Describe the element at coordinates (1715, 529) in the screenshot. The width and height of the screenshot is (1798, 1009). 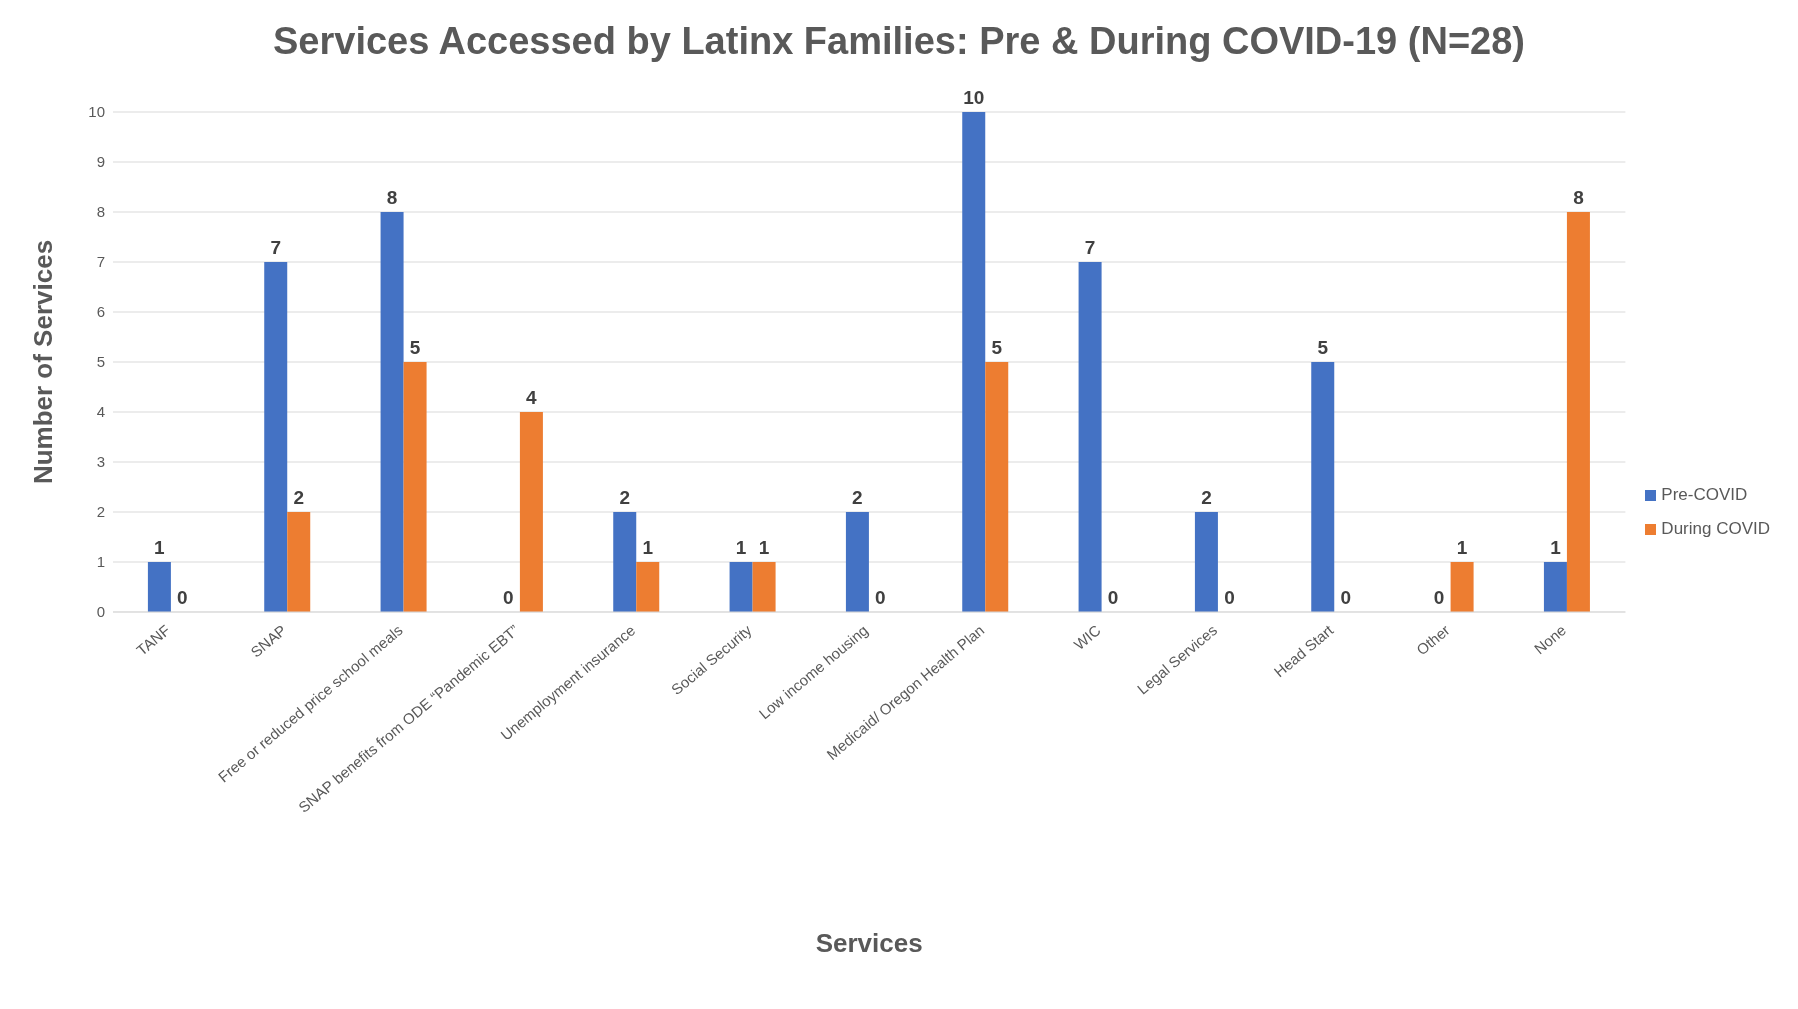
I see `legend-label: During COVID` at that location.